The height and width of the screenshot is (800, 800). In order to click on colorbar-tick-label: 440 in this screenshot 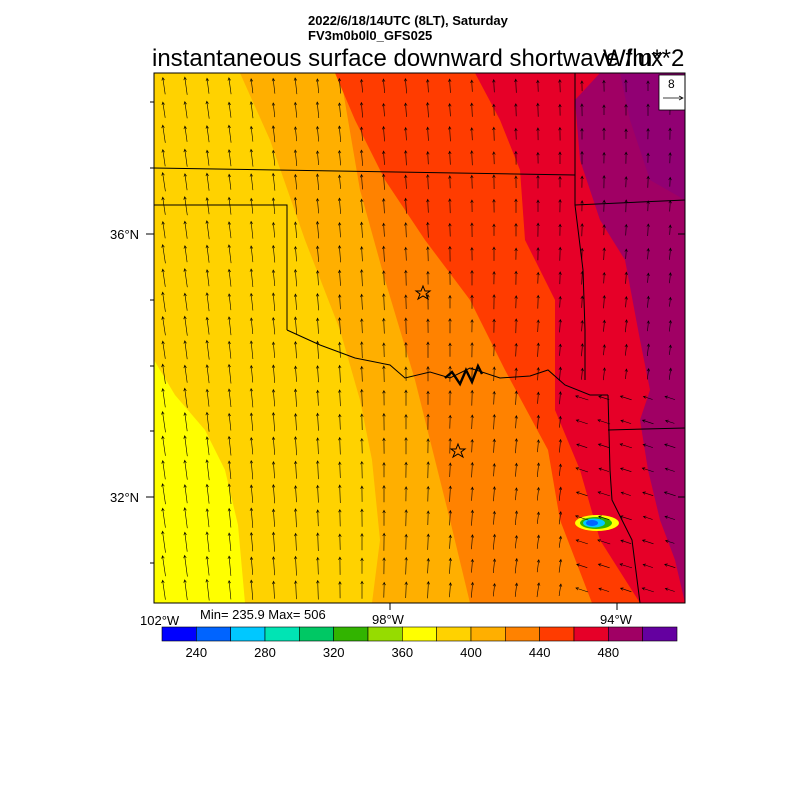, I will do `click(540, 652)`.